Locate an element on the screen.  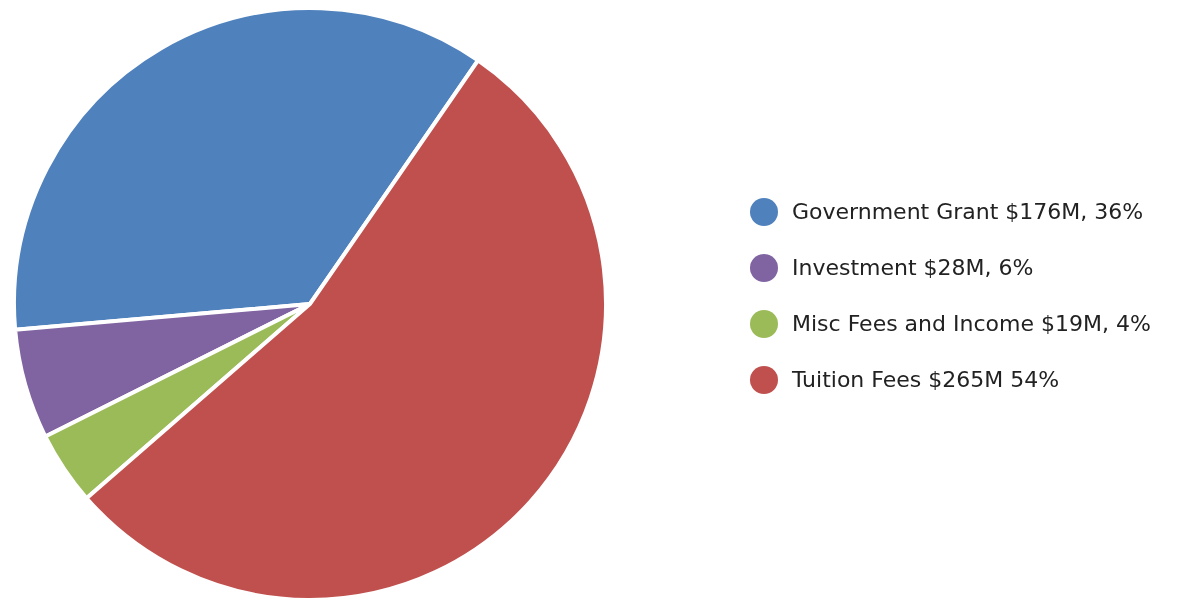
legend-label: Misc Fees and Income $19M, 4% is located at coordinates (971, 323).